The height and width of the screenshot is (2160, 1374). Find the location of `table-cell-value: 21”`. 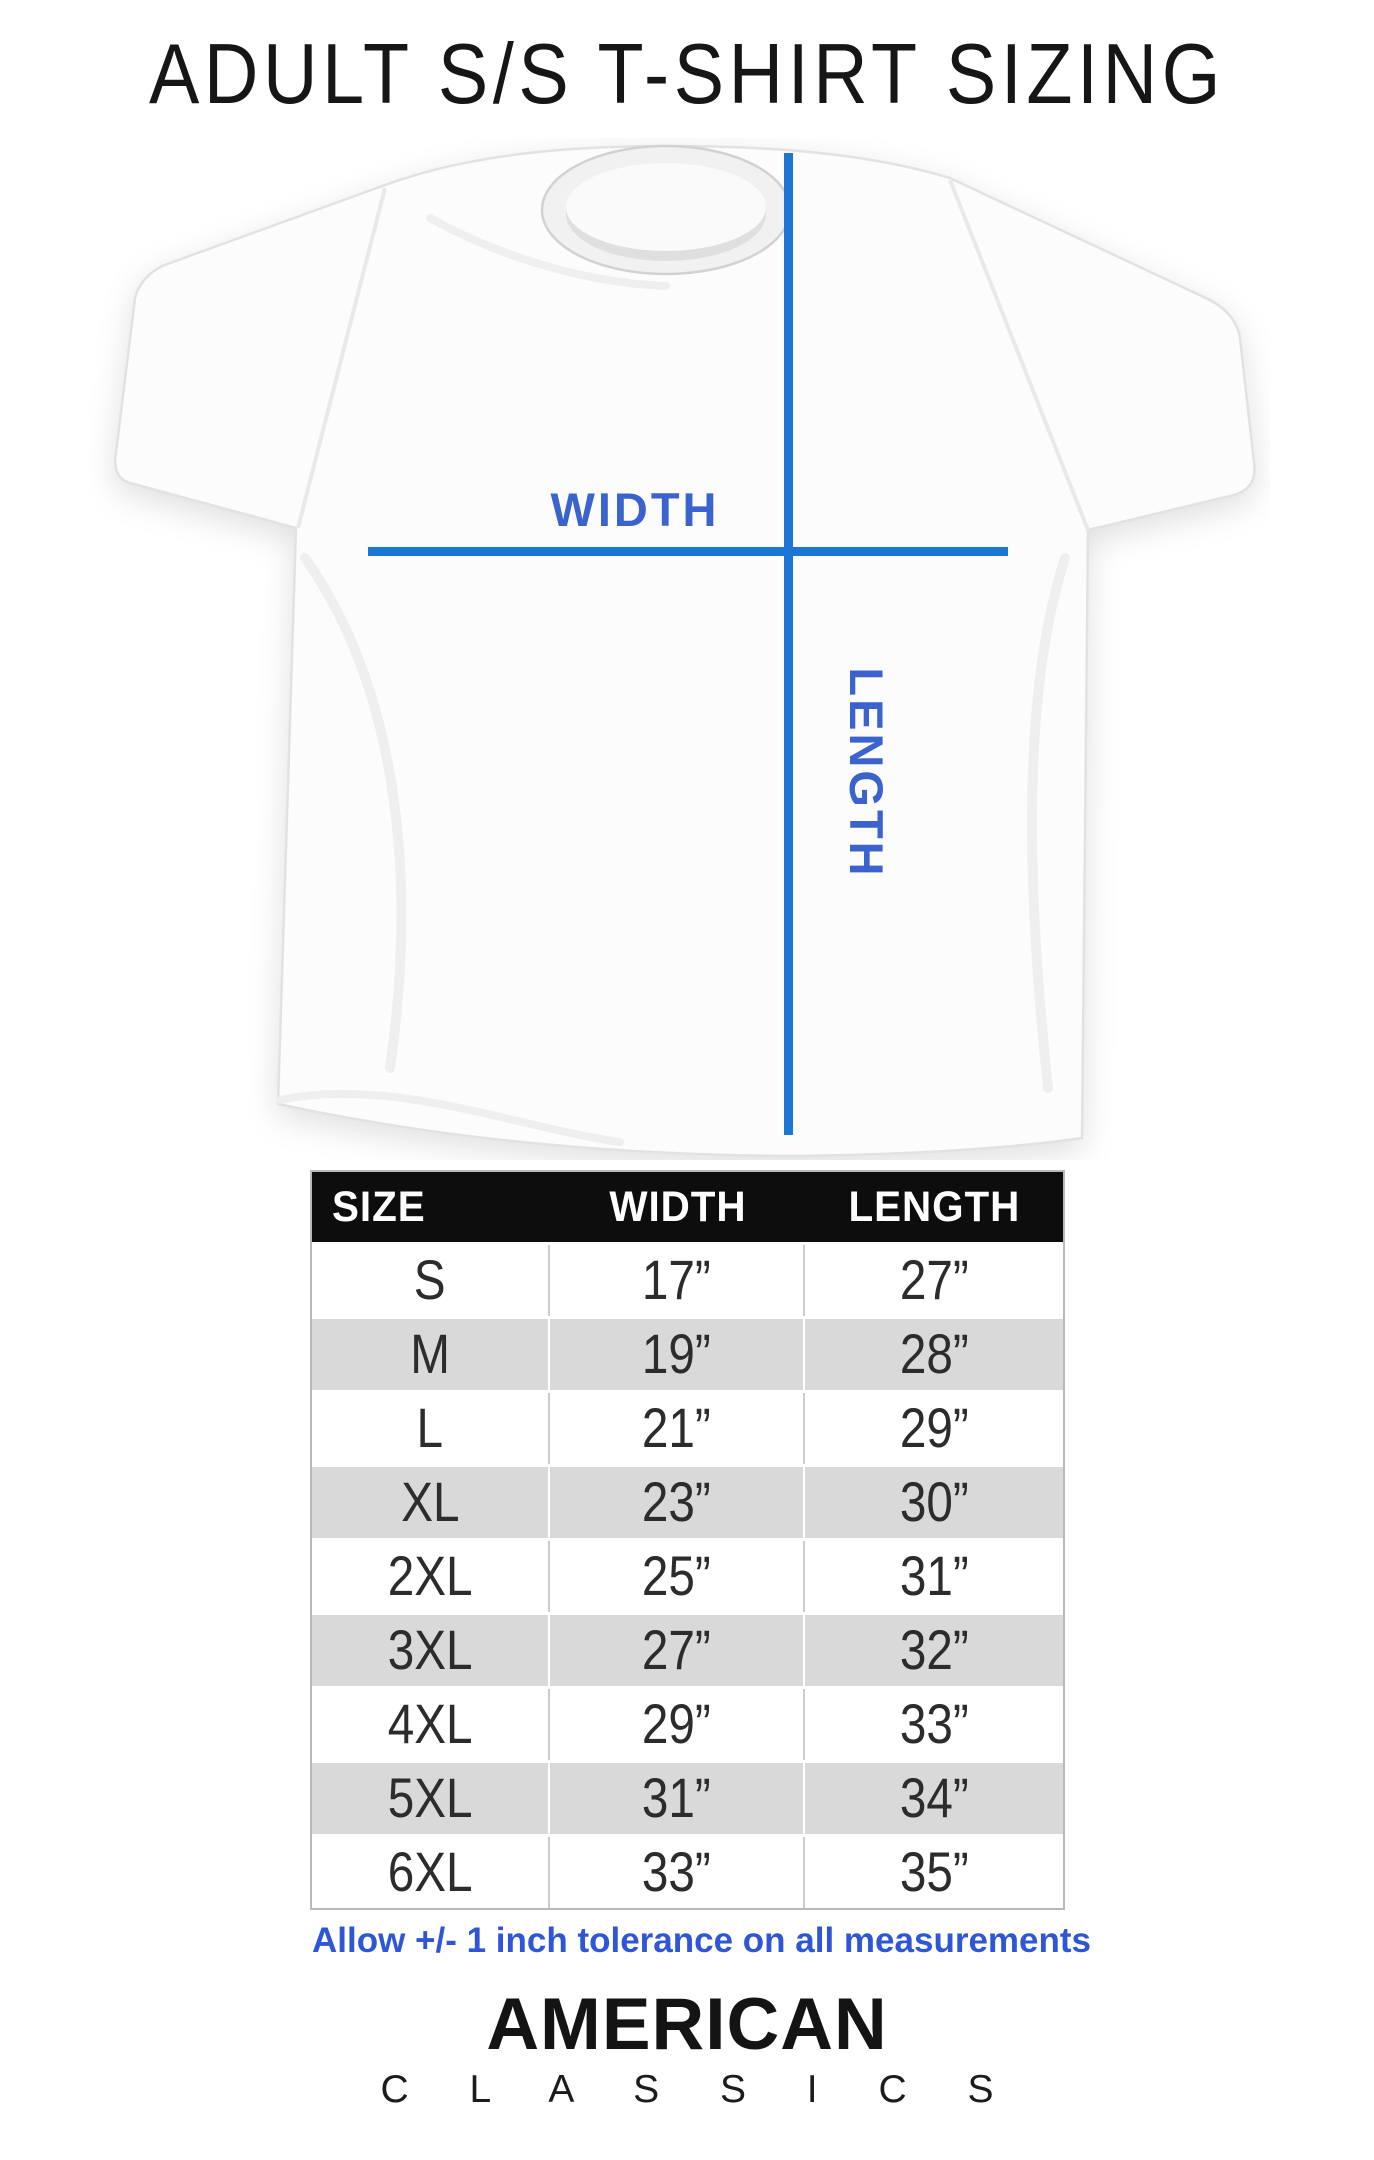

table-cell-value: 21” is located at coordinates (676, 1428).